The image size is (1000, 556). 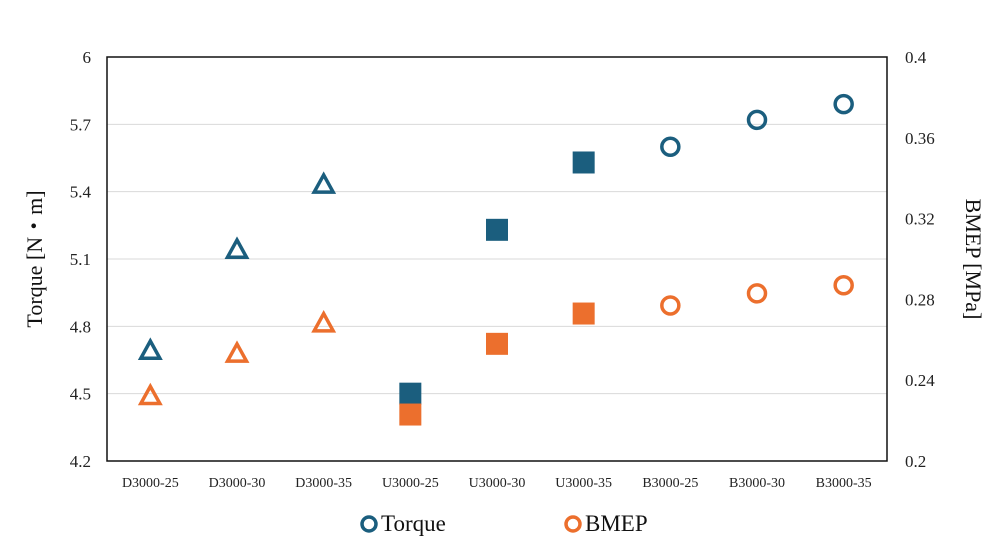 What do you see at coordinates (757, 483) in the screenshot?
I see `category-label: B3000-30` at bounding box center [757, 483].